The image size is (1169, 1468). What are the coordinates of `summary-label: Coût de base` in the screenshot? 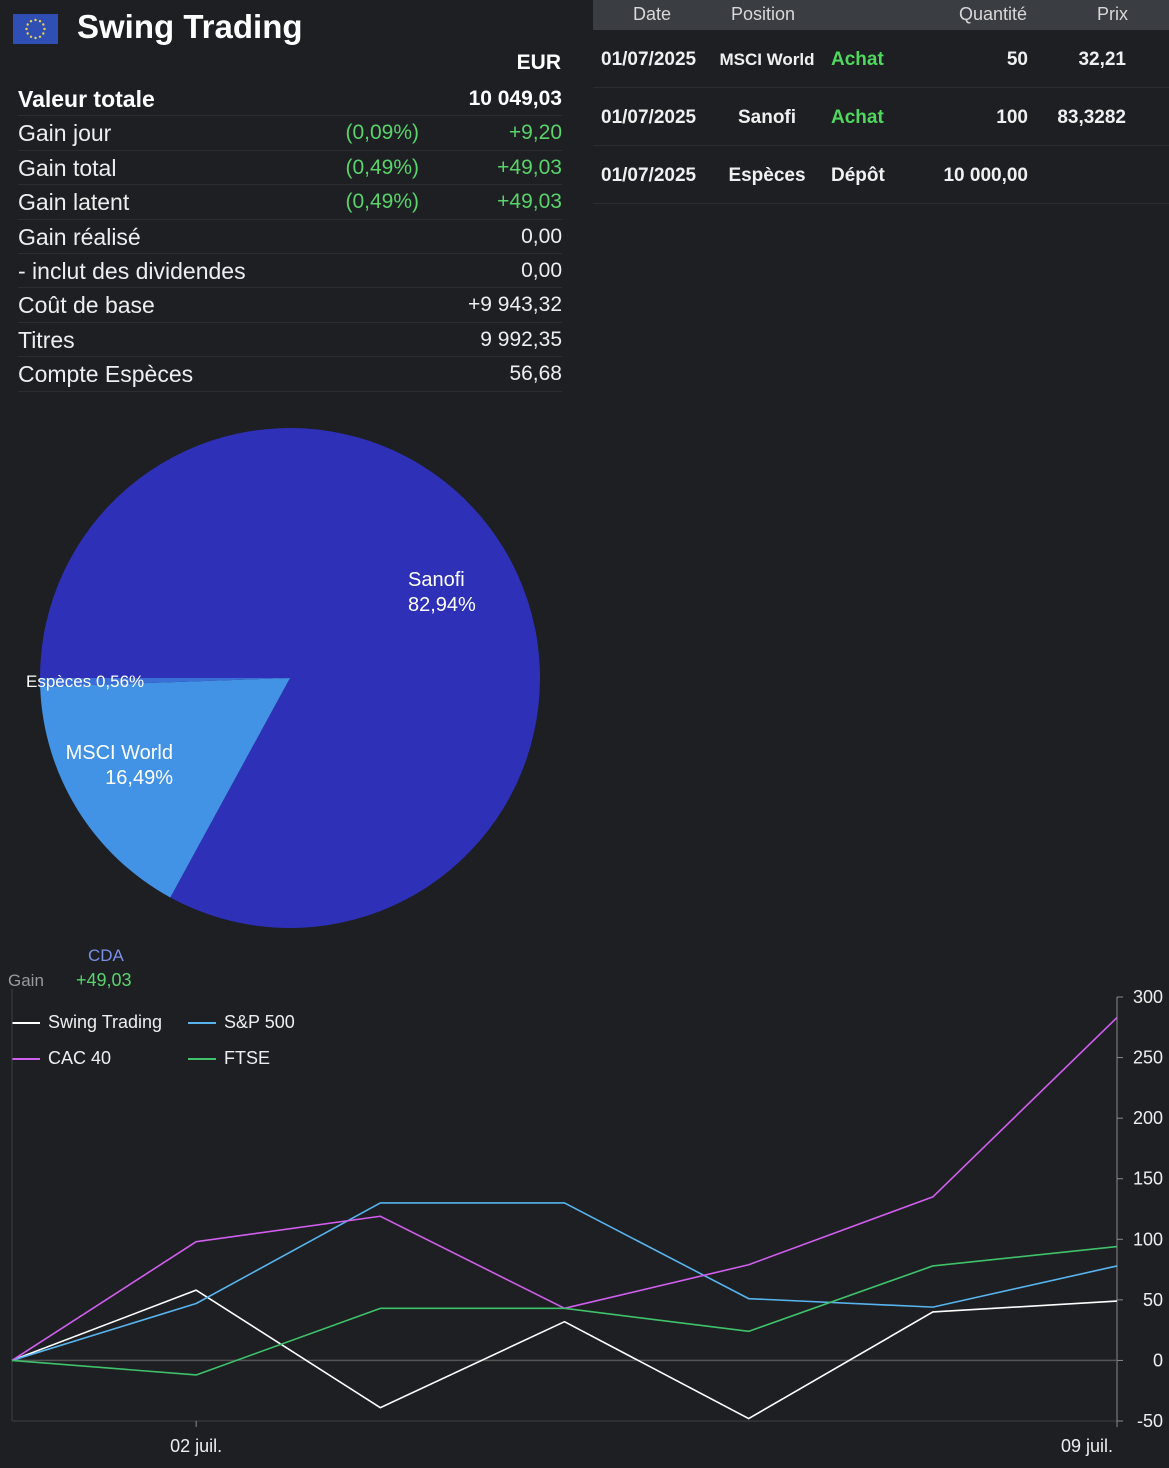 It's located at (86, 305).